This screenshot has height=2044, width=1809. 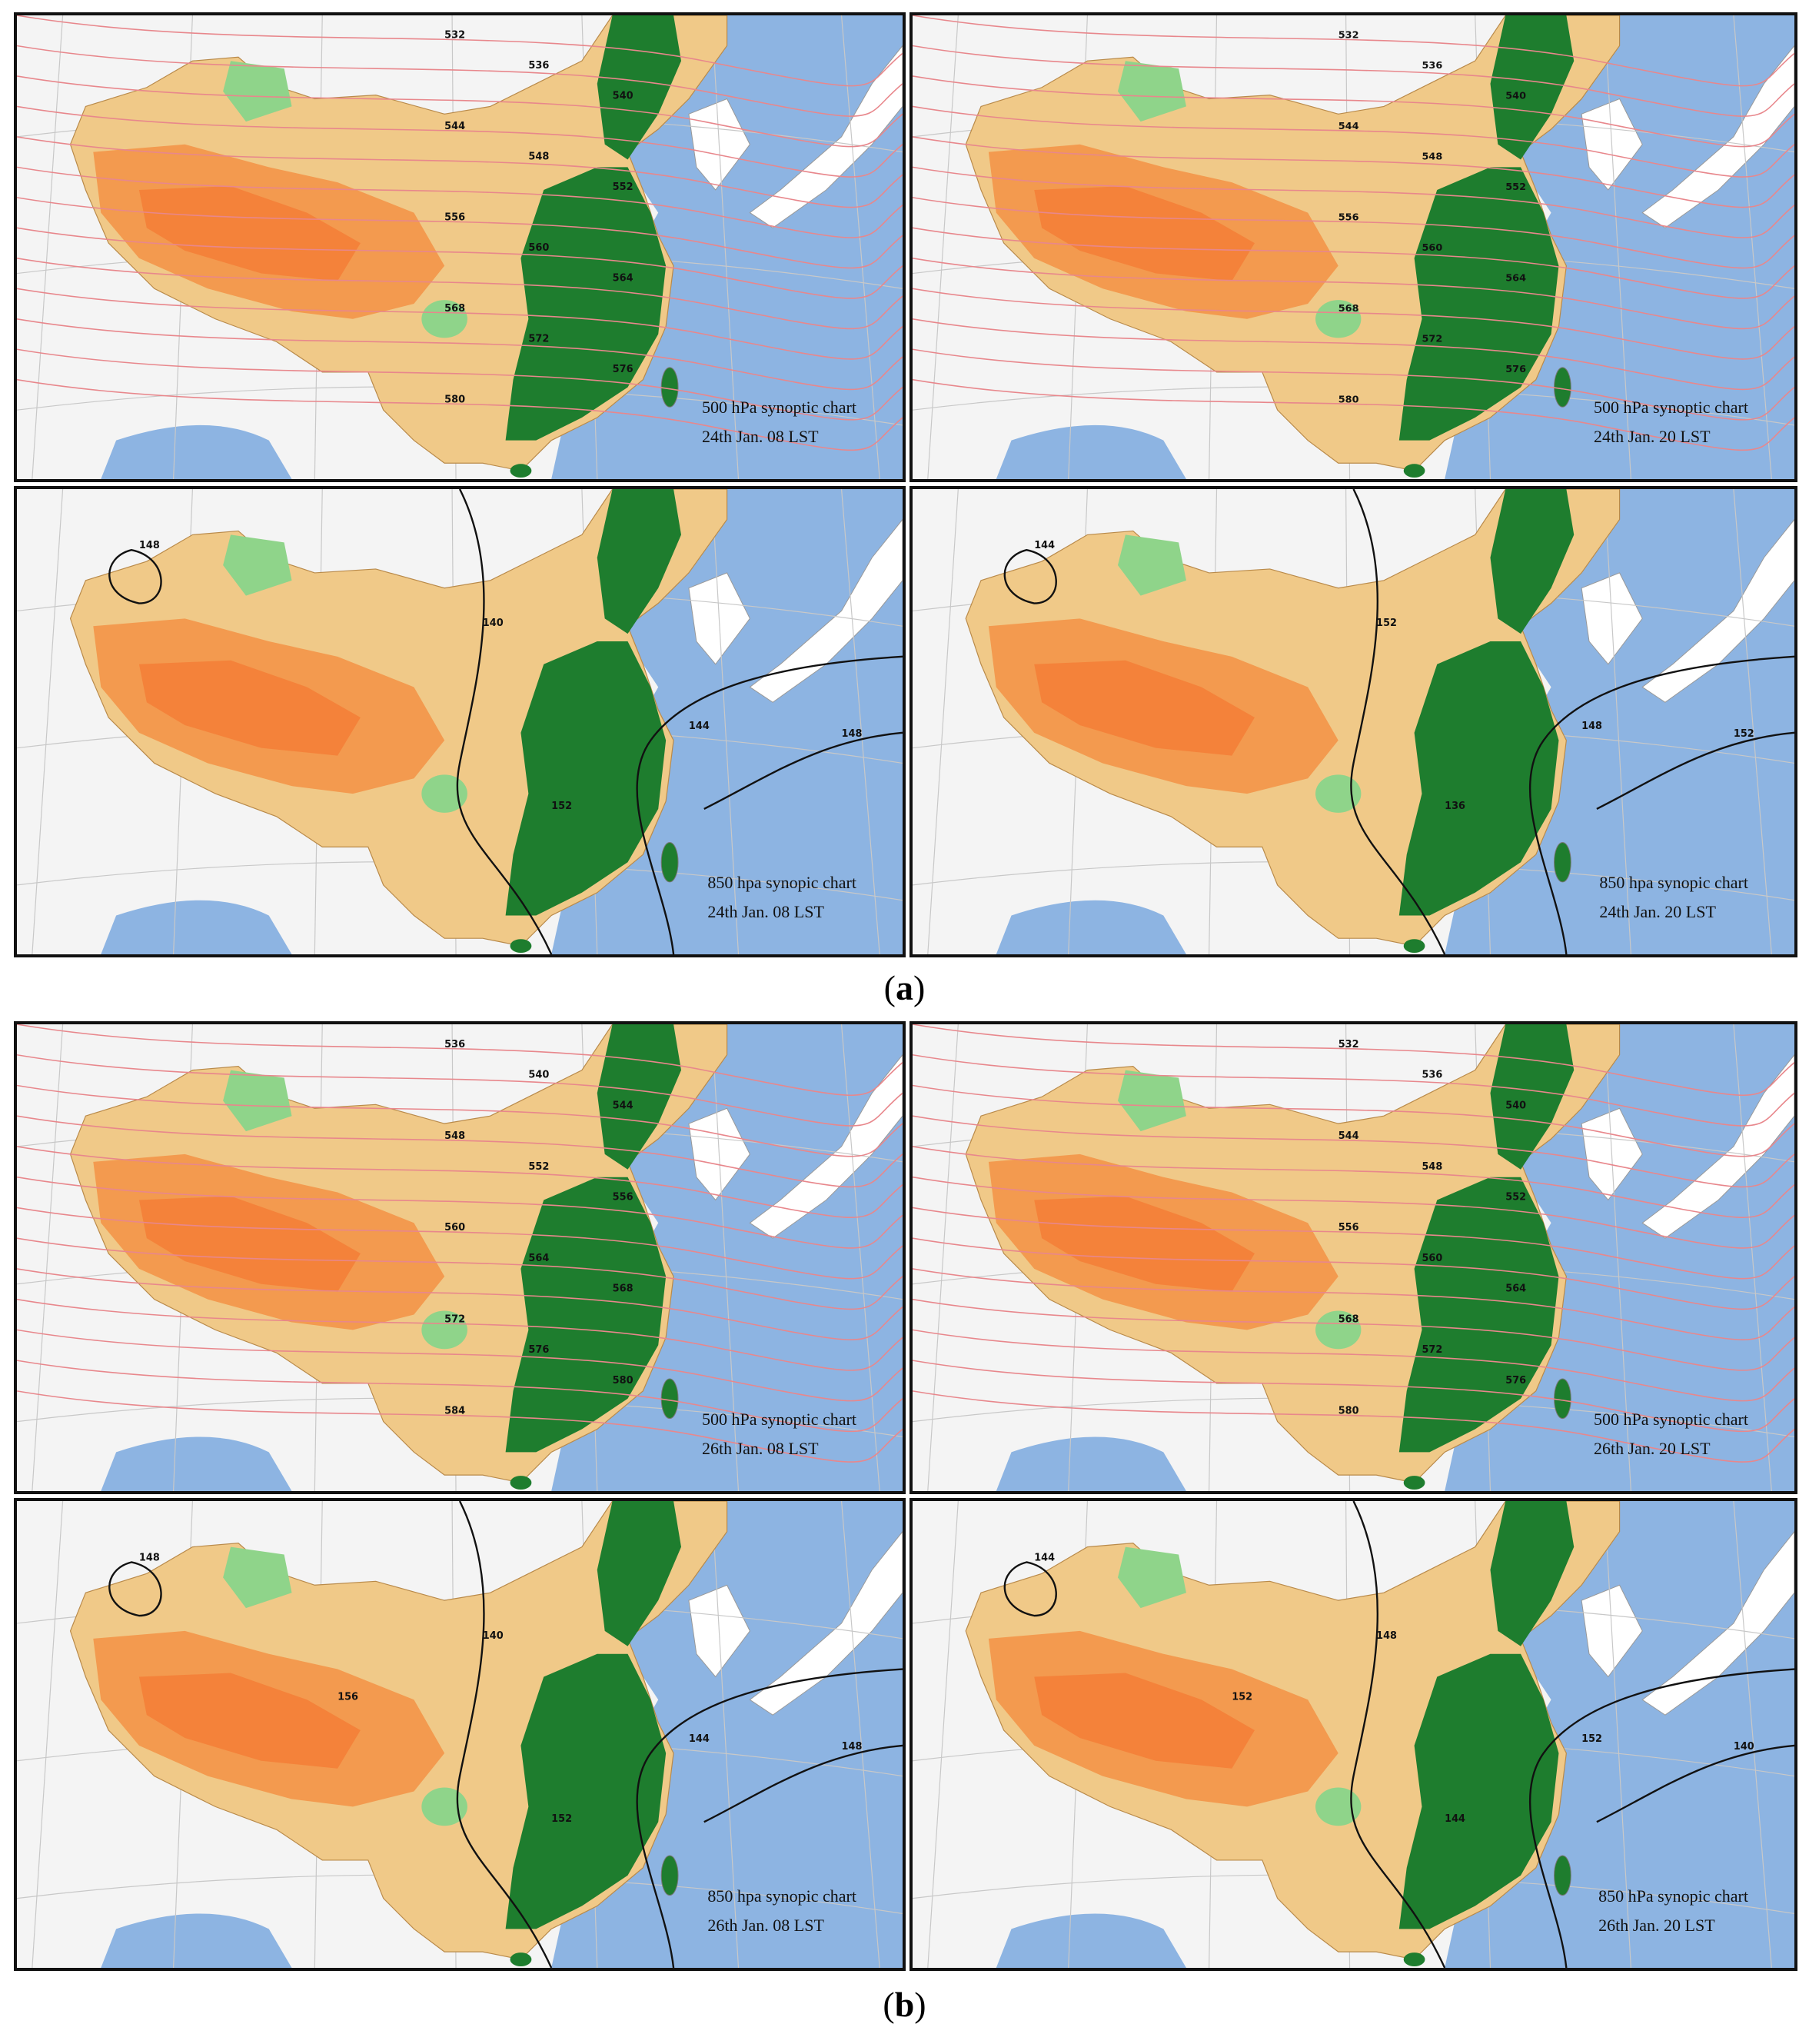 I want to click on panel-caption: 850 hPa synopic chart 26th Jan. 20 LST, so click(x=1673, y=1911).